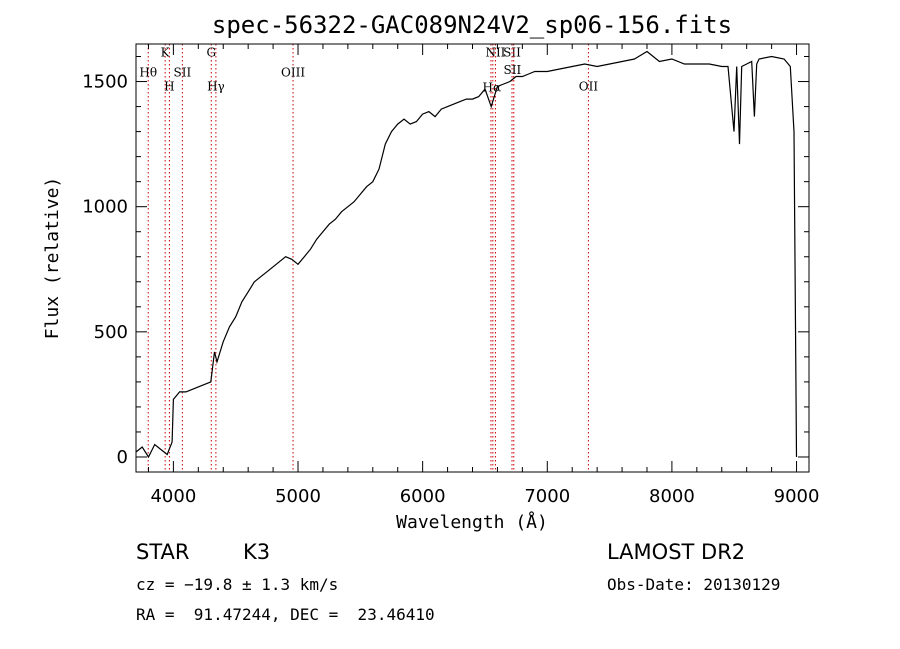 This screenshot has width=900, height=649. I want to click on y-axis-label: Flux (relative), so click(52, 258).